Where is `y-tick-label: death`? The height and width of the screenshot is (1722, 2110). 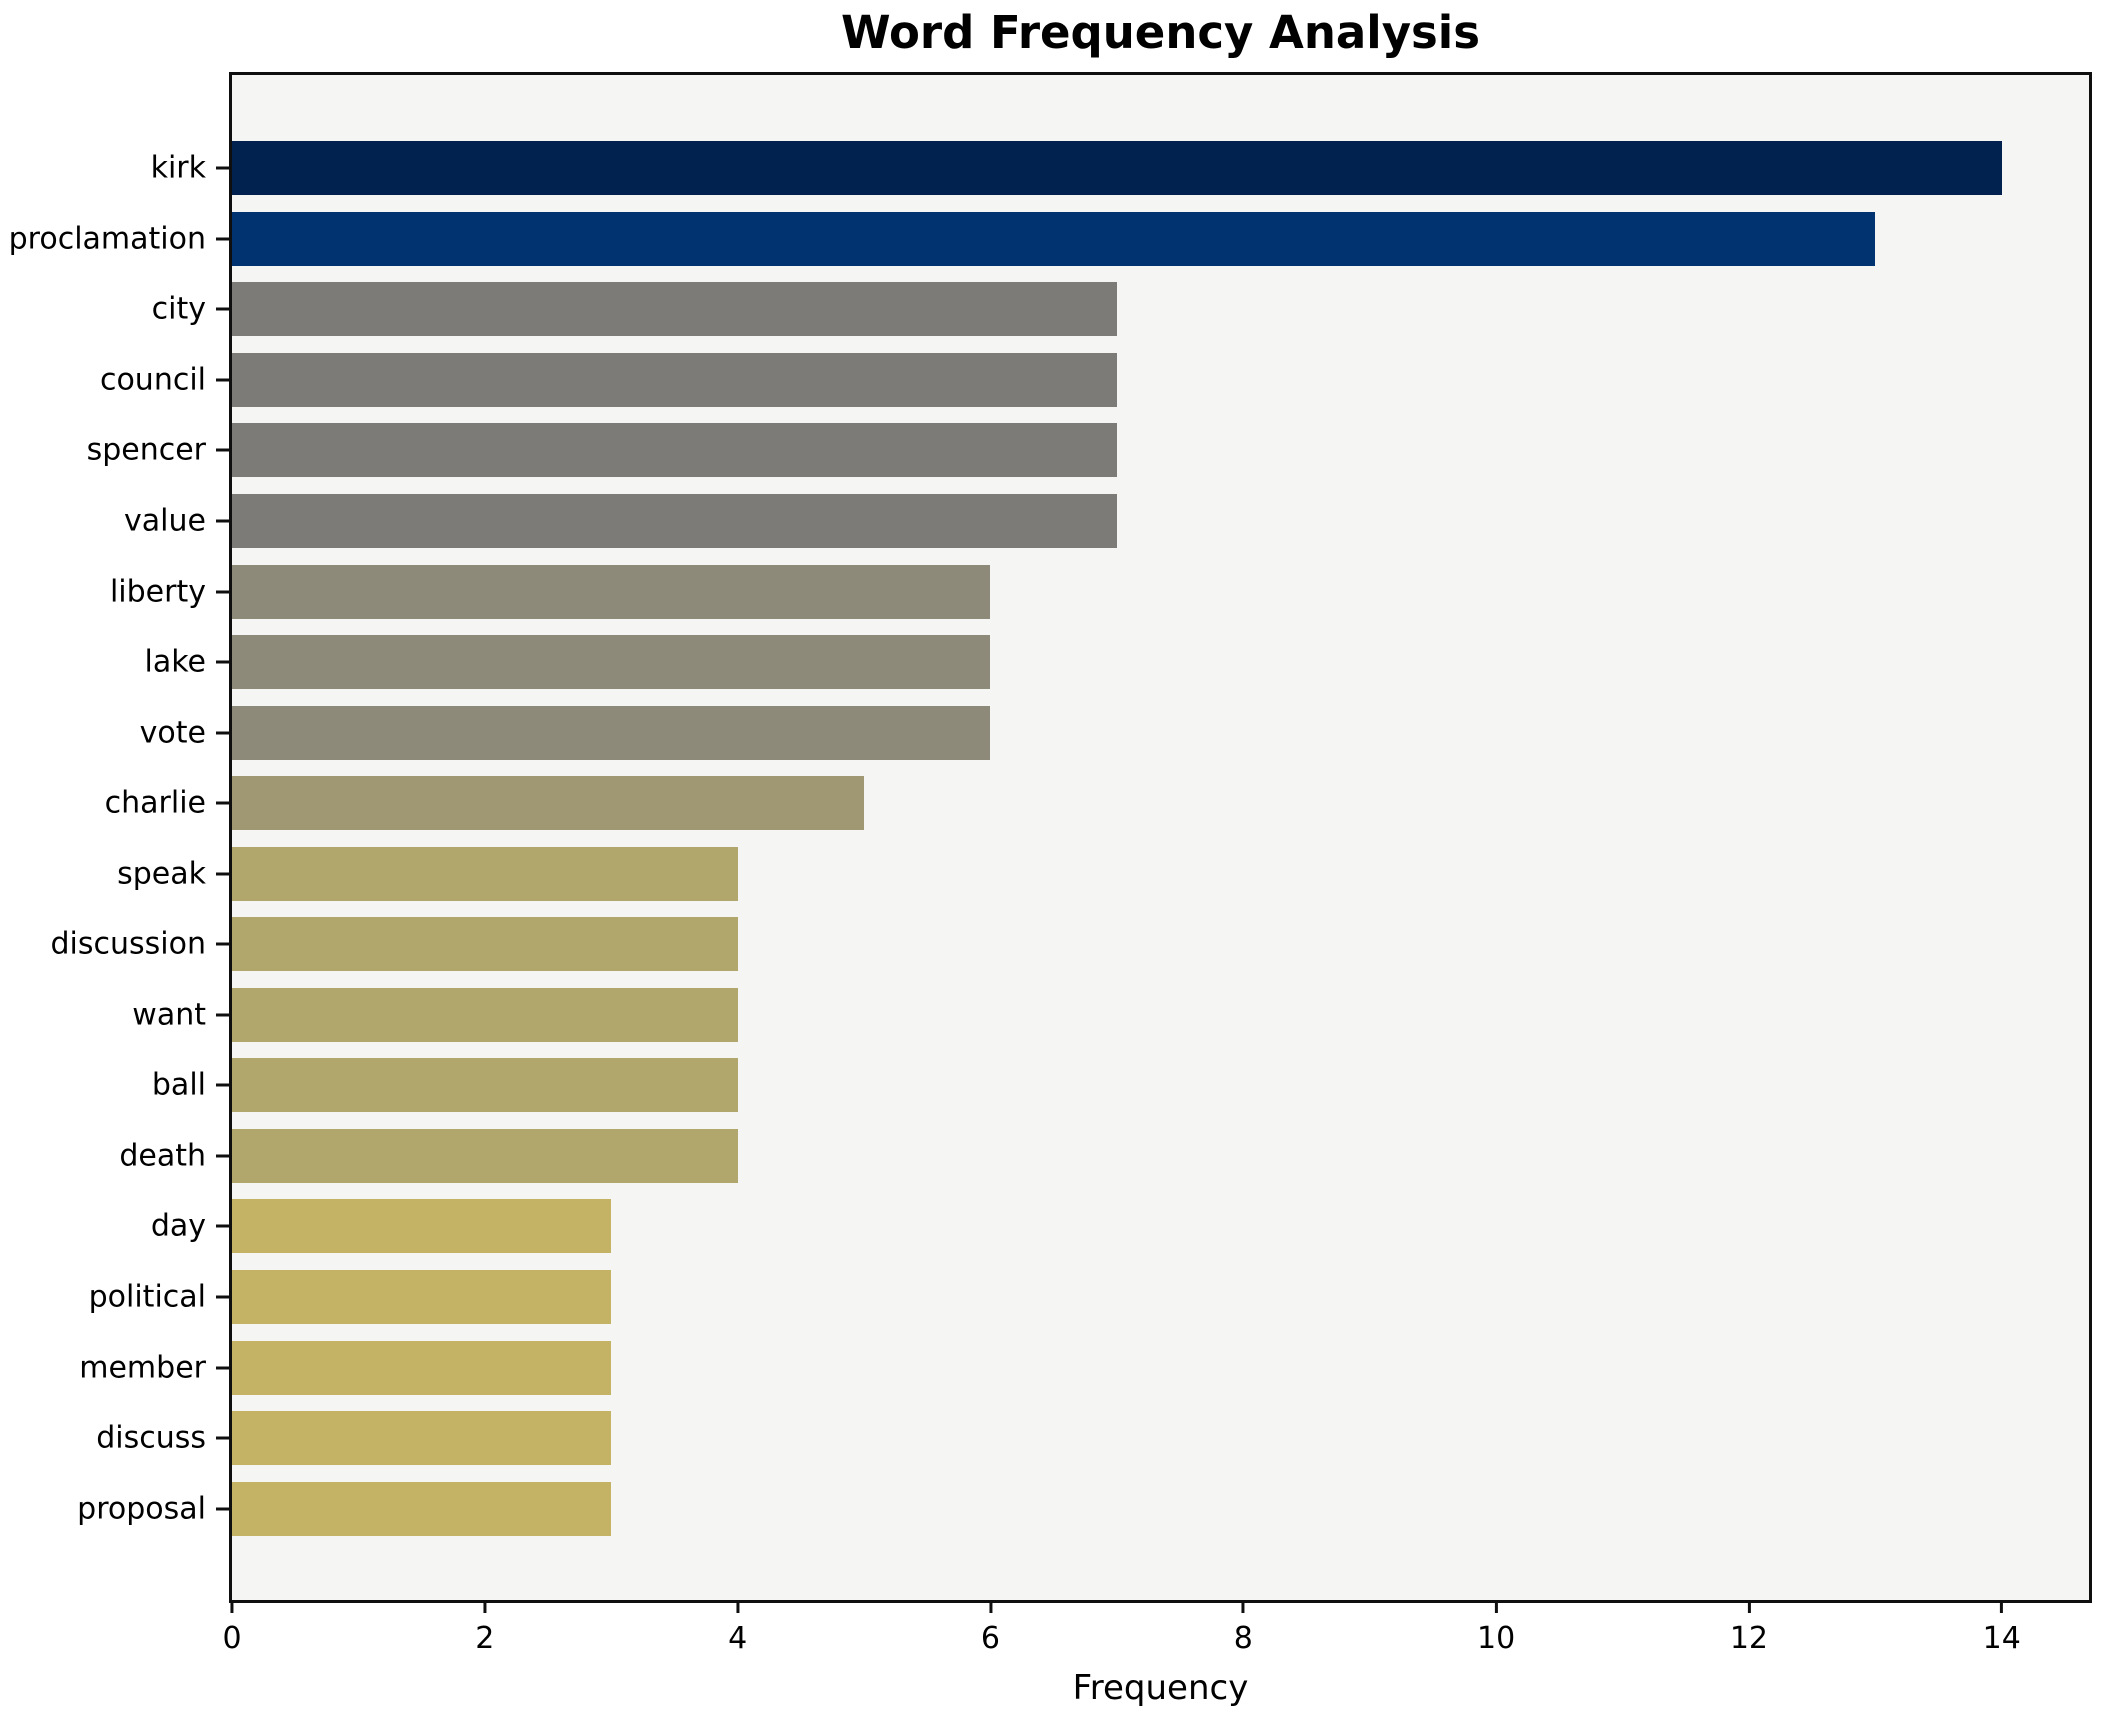
y-tick-label: death is located at coordinates (162, 1156).